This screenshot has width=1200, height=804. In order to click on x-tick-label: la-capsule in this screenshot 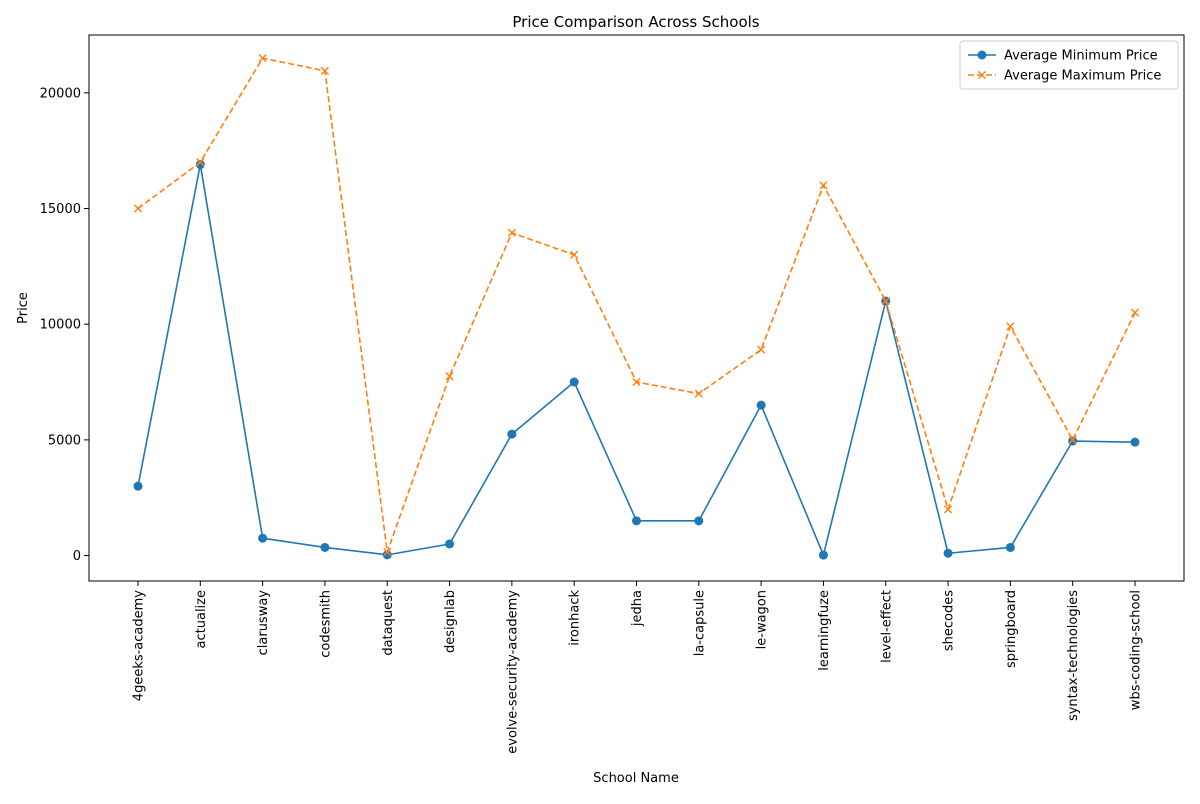, I will do `click(699, 623)`.